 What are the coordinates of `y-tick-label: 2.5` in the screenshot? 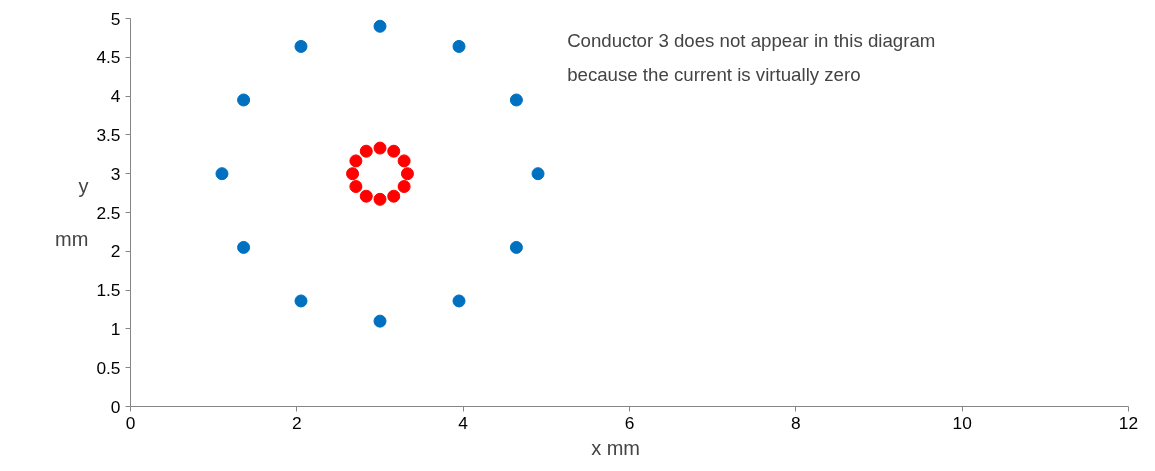 It's located at (108, 212).